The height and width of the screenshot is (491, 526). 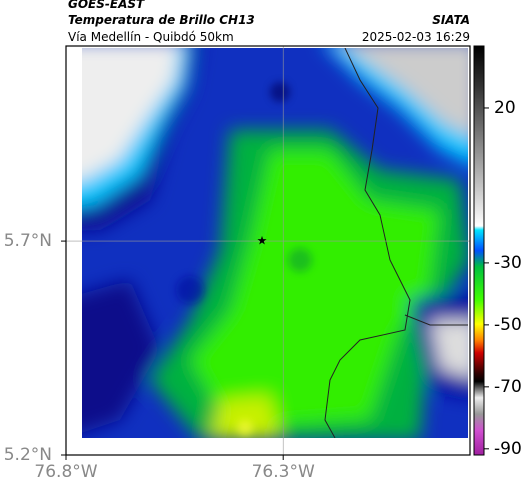 What do you see at coordinates (505, 108) in the screenshot?
I see `colorbar-tick-label: 20` at bounding box center [505, 108].